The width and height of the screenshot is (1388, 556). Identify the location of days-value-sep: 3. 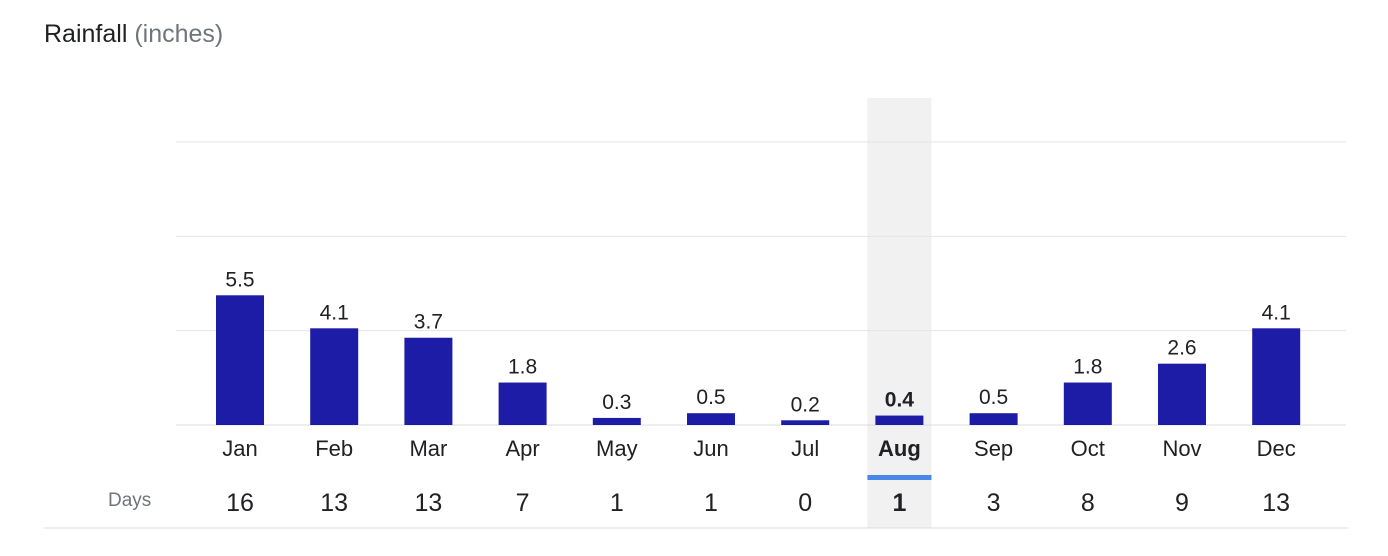
(994, 503).